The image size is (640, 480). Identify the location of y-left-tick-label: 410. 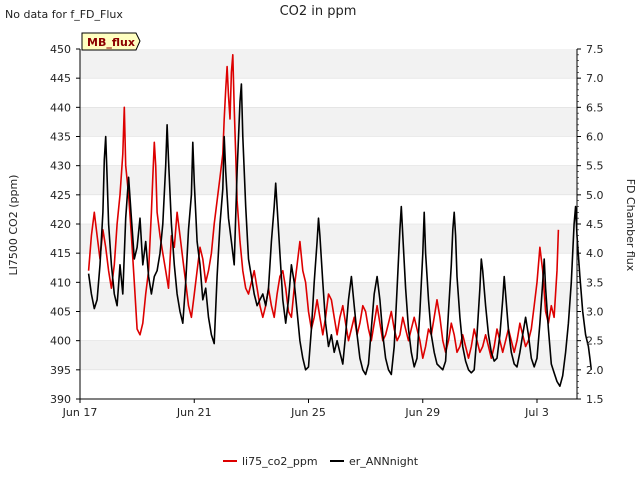
(60, 282).